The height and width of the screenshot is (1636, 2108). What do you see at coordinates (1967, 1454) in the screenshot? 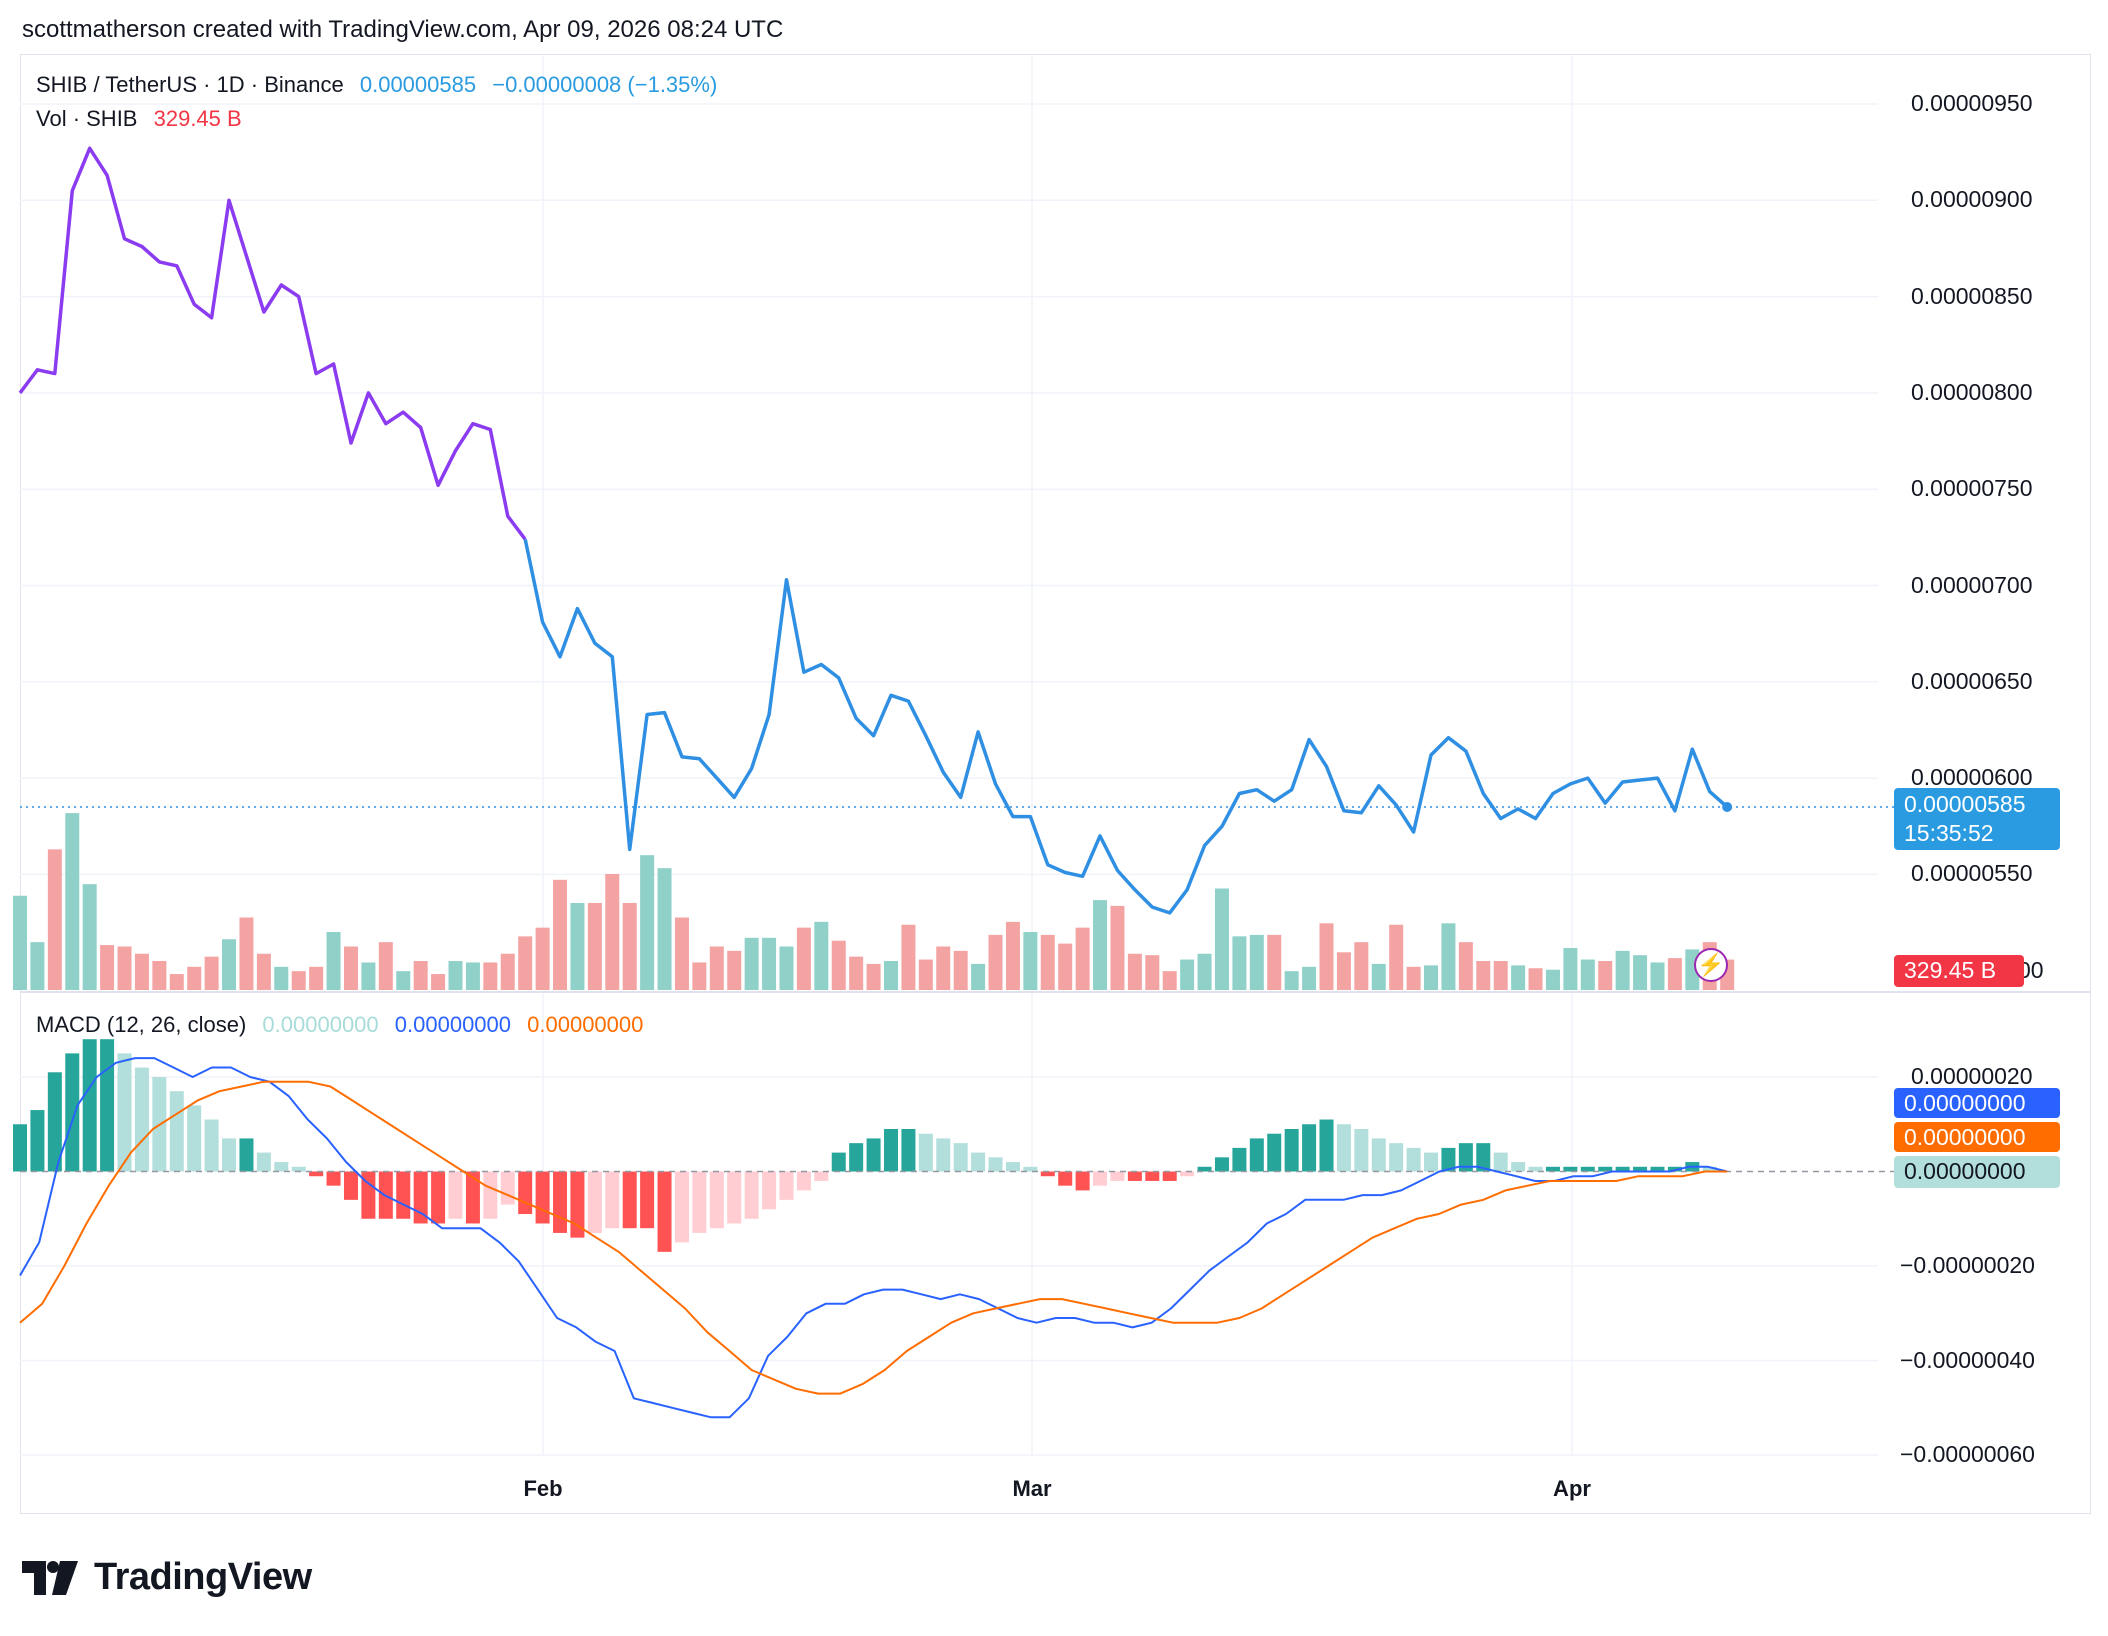
I see `macd-axis-label: −0.00000060` at bounding box center [1967, 1454].